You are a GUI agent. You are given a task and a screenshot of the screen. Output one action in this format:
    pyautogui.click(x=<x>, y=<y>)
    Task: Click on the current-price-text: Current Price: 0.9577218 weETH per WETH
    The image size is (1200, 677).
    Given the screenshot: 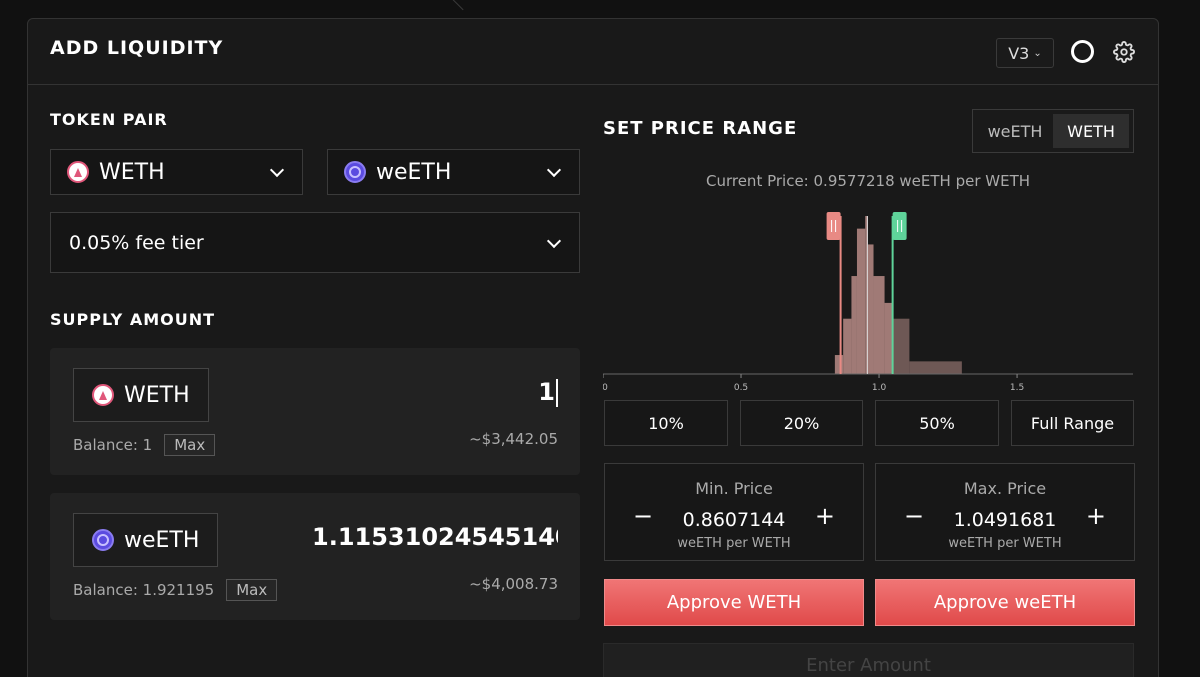 What is the action you would take?
    pyautogui.click(x=868, y=181)
    